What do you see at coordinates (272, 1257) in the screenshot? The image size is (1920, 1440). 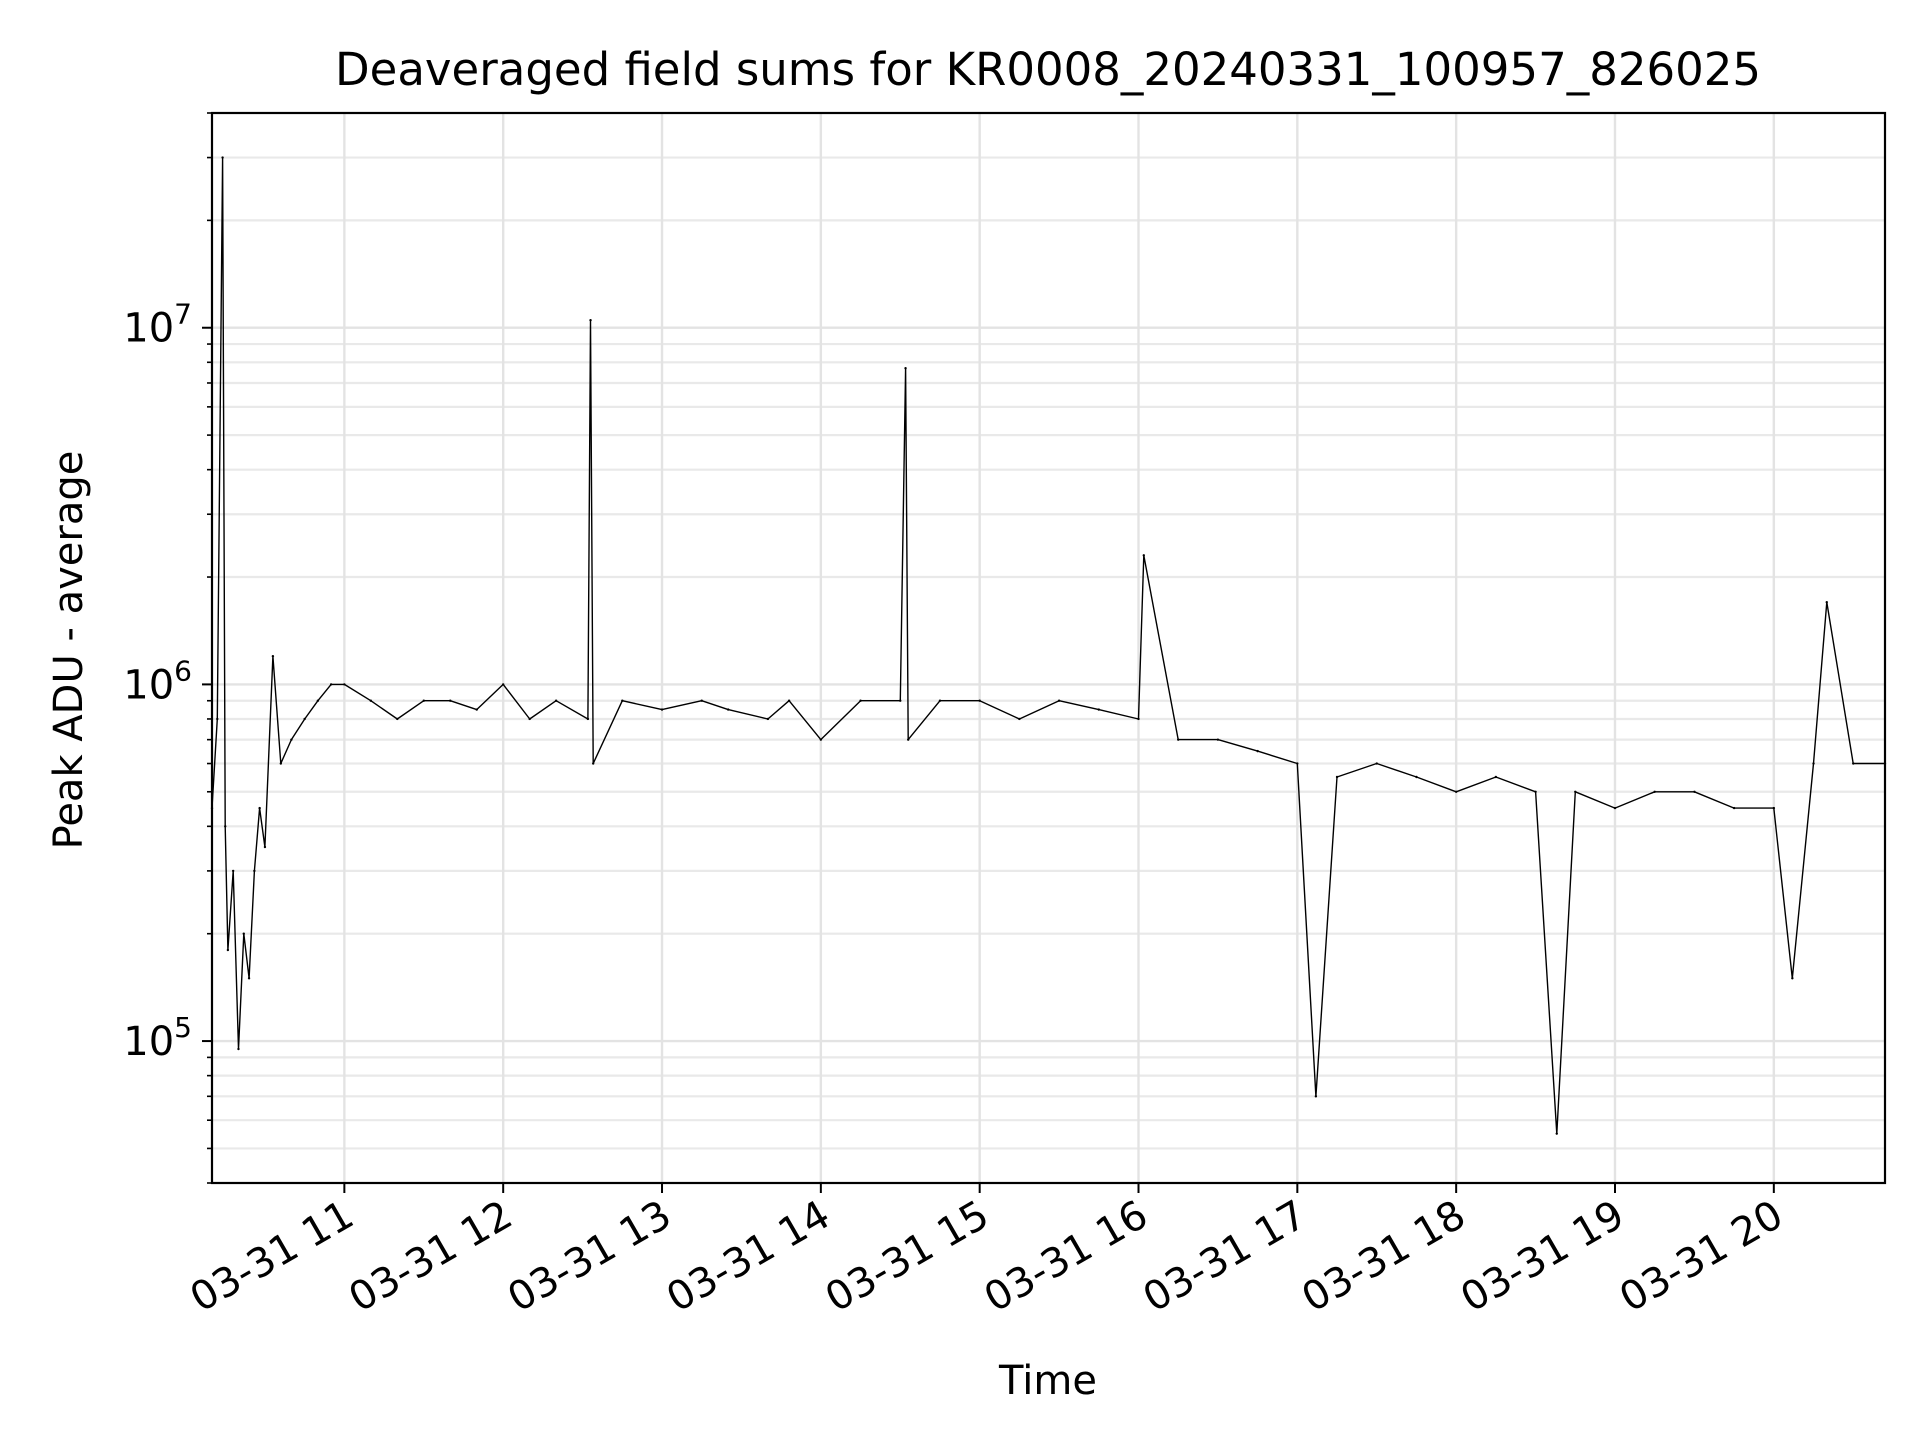 I see `x-tick-label: 03-31 11` at bounding box center [272, 1257].